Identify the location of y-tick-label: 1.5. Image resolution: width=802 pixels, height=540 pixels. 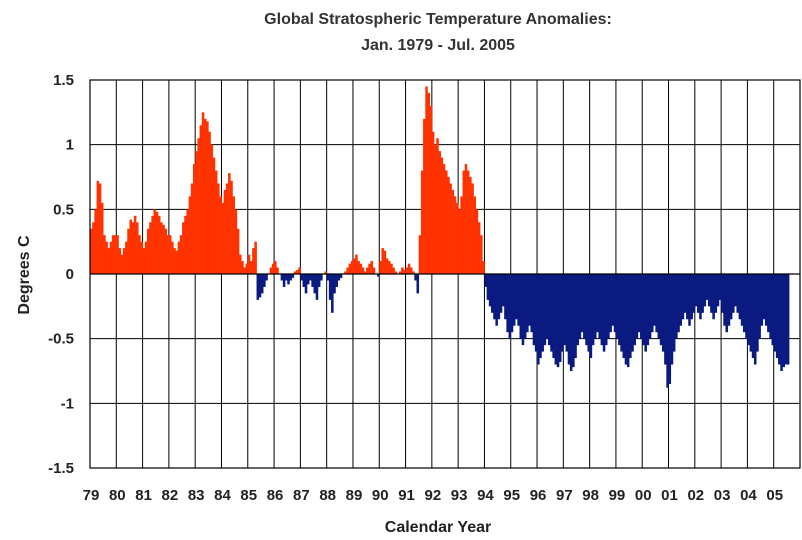
(63, 80).